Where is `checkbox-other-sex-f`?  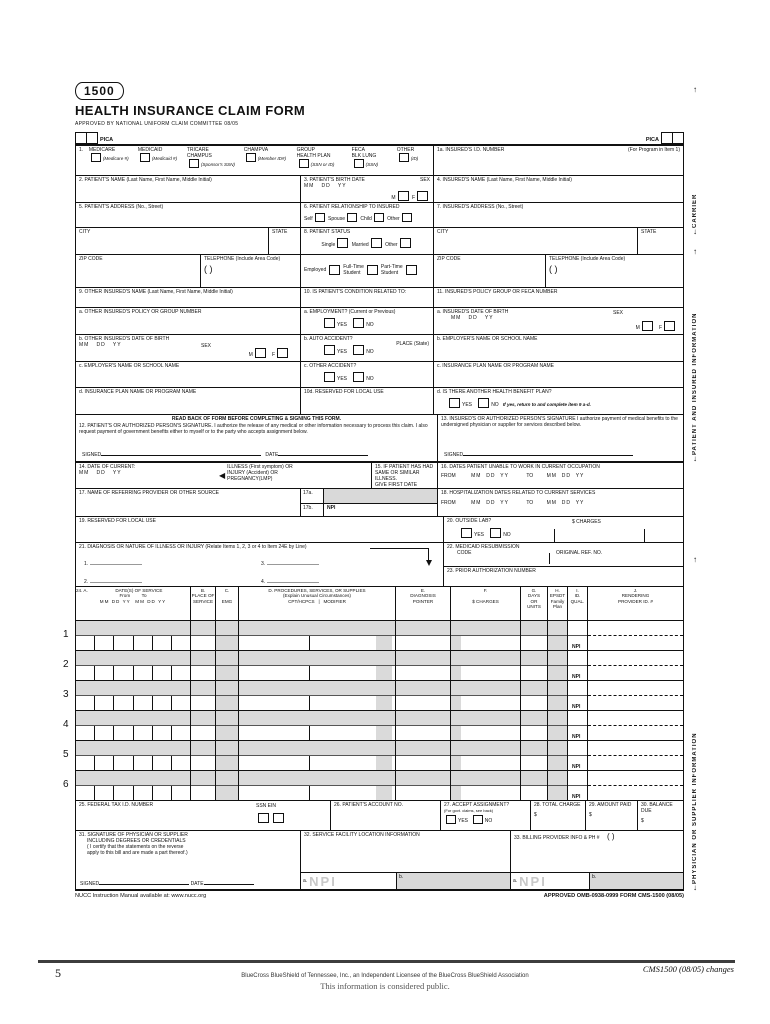
checkbox-other-sex-f is located at coordinates (282, 352).